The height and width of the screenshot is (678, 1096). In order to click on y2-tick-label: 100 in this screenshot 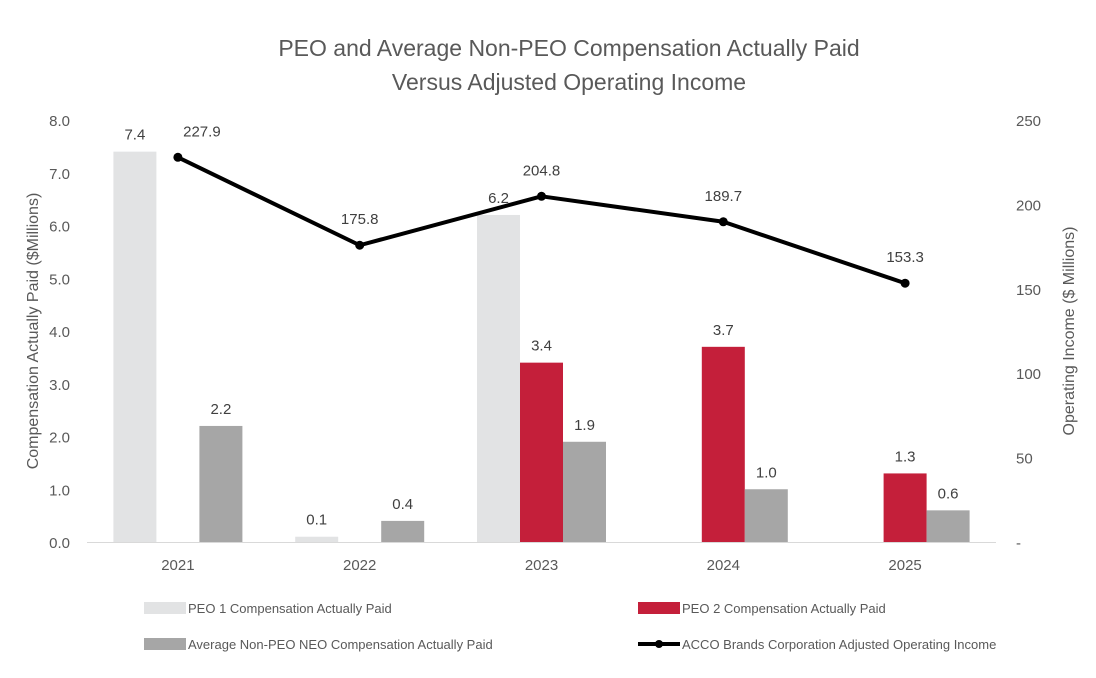, I will do `click(1028, 374)`.